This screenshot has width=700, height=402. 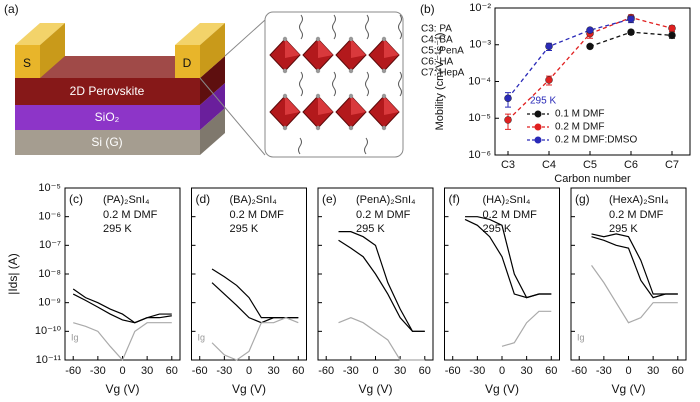 What do you see at coordinates (254, 200) in the screenshot?
I see `panel-title: (BA)₂SnI₄` at bounding box center [254, 200].